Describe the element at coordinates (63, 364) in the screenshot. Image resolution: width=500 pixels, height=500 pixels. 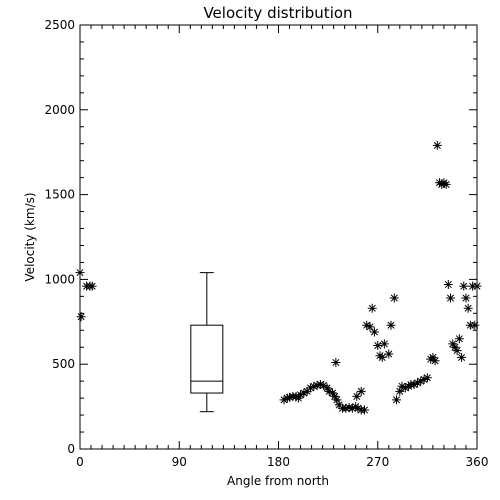
I see `y-tick-label: 500` at that location.